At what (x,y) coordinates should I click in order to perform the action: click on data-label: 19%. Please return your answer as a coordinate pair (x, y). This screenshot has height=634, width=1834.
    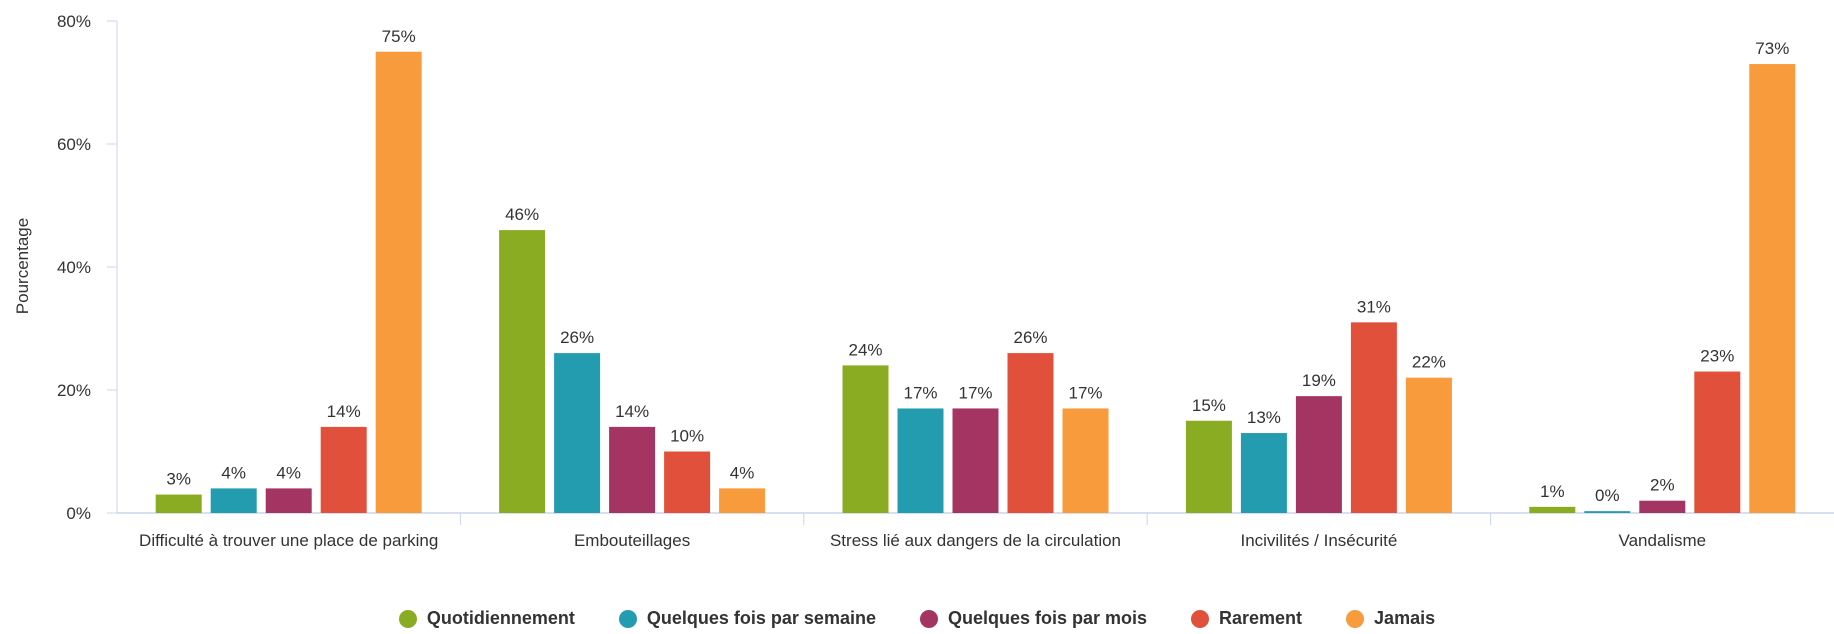
    Looking at the image, I should click on (1319, 380).